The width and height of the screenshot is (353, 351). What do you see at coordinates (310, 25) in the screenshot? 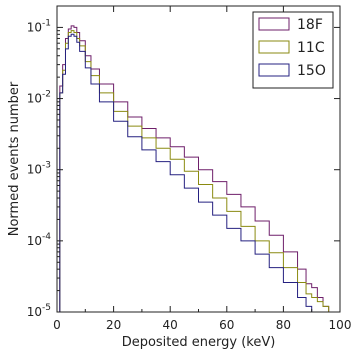
I see `legend-label-18f: 18F` at bounding box center [310, 25].